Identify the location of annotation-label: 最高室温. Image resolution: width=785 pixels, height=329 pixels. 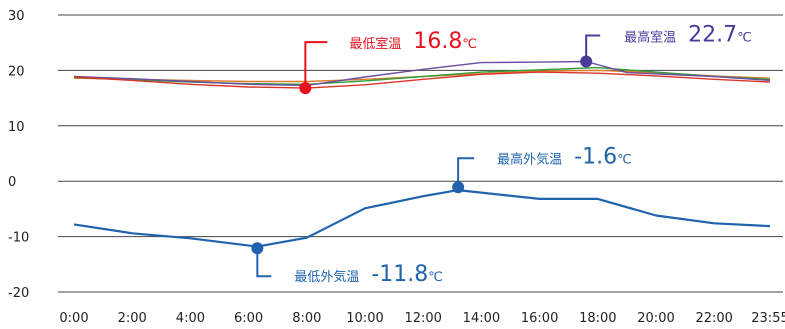
(650, 38).